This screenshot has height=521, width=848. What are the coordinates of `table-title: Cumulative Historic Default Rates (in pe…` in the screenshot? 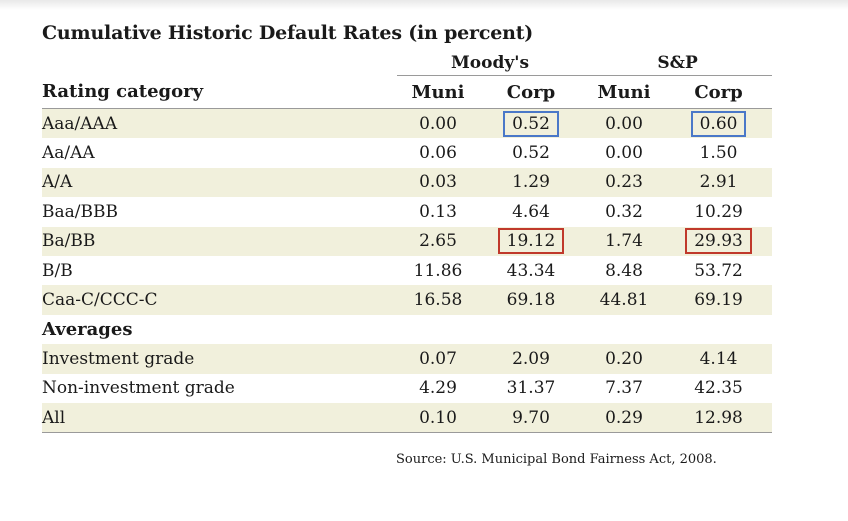 It's located at (288, 33).